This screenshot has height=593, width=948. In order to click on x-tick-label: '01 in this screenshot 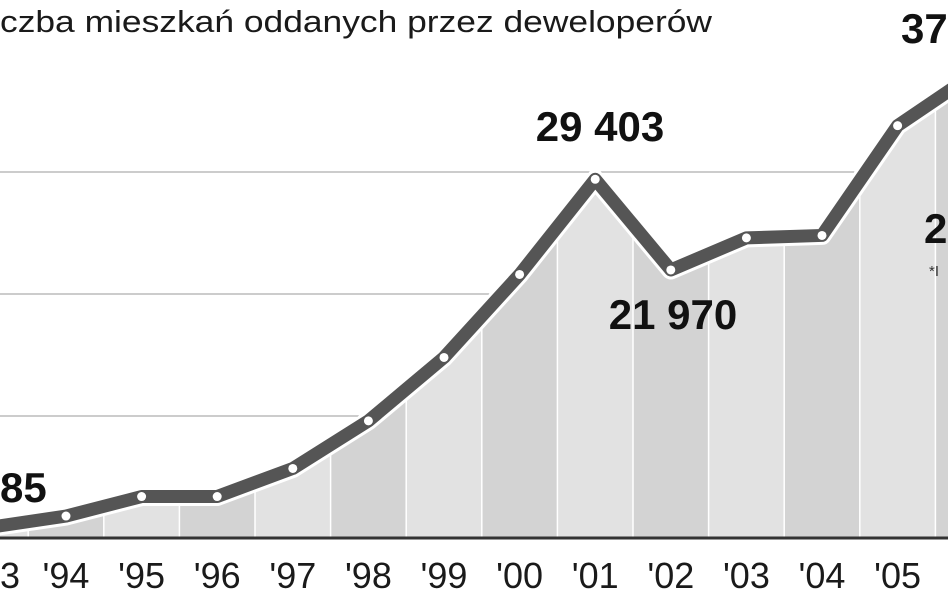, I will do `click(595, 574)`.